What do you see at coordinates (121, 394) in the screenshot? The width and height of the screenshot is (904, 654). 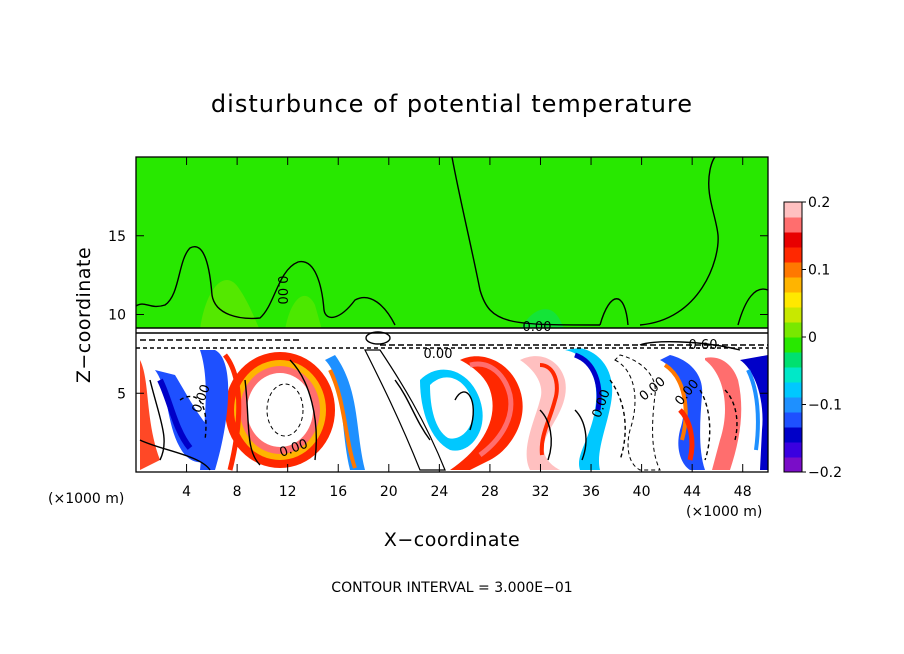 I see `y-tick-label: 5` at bounding box center [121, 394].